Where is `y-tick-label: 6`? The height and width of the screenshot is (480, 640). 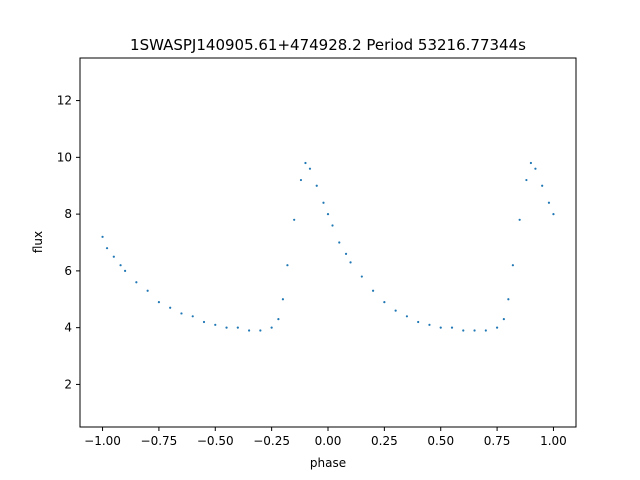 y-tick-label: 6 is located at coordinates (68, 271).